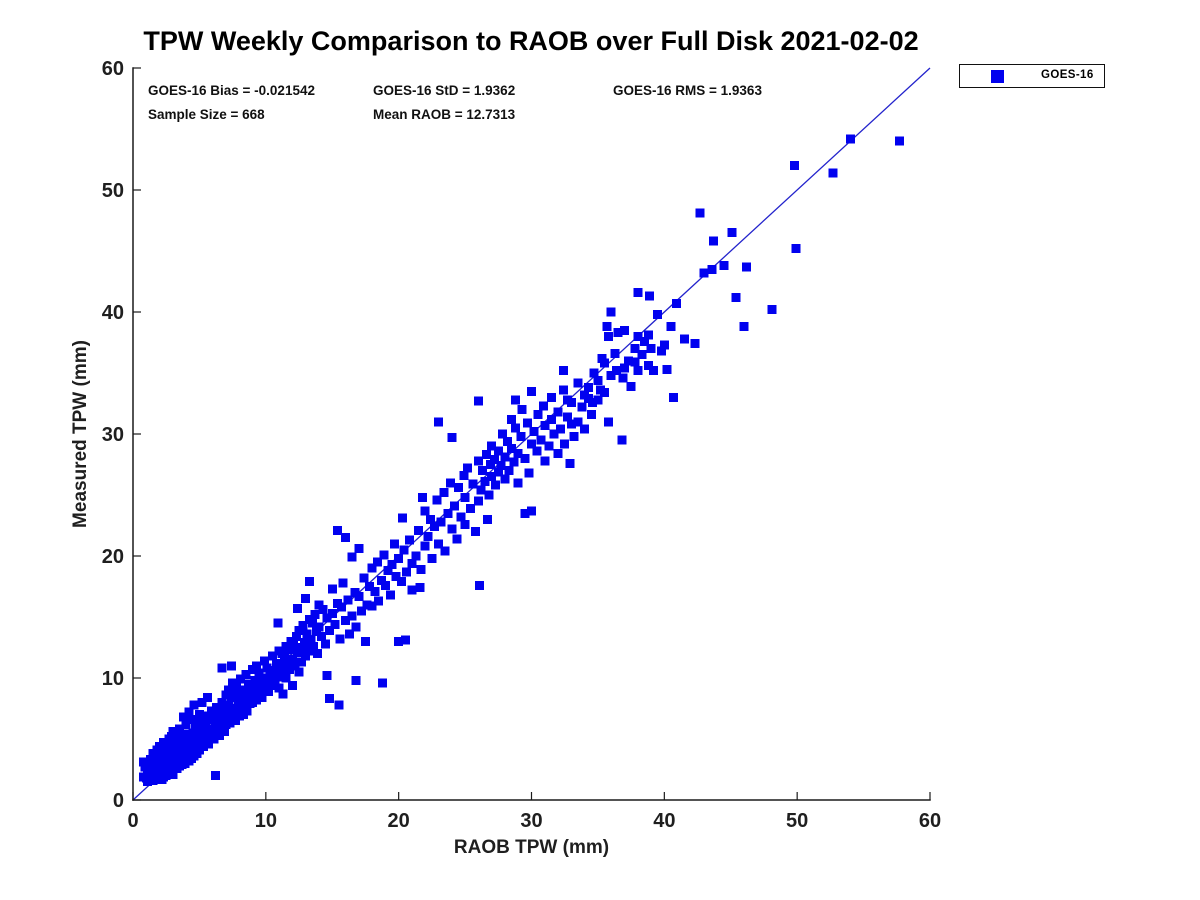 The height and width of the screenshot is (900, 1200). What do you see at coordinates (444, 114) in the screenshot?
I see `stat-mean-raob: Mean RAOB = 12.7313` at bounding box center [444, 114].